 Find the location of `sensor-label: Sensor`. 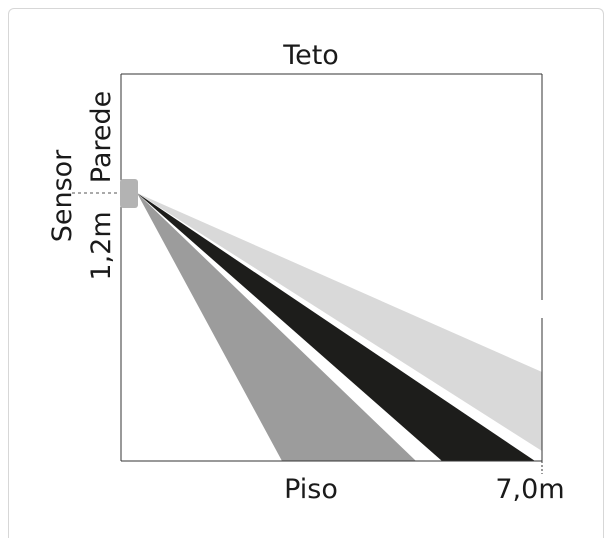

sensor-label: Sensor is located at coordinates (62, 195).